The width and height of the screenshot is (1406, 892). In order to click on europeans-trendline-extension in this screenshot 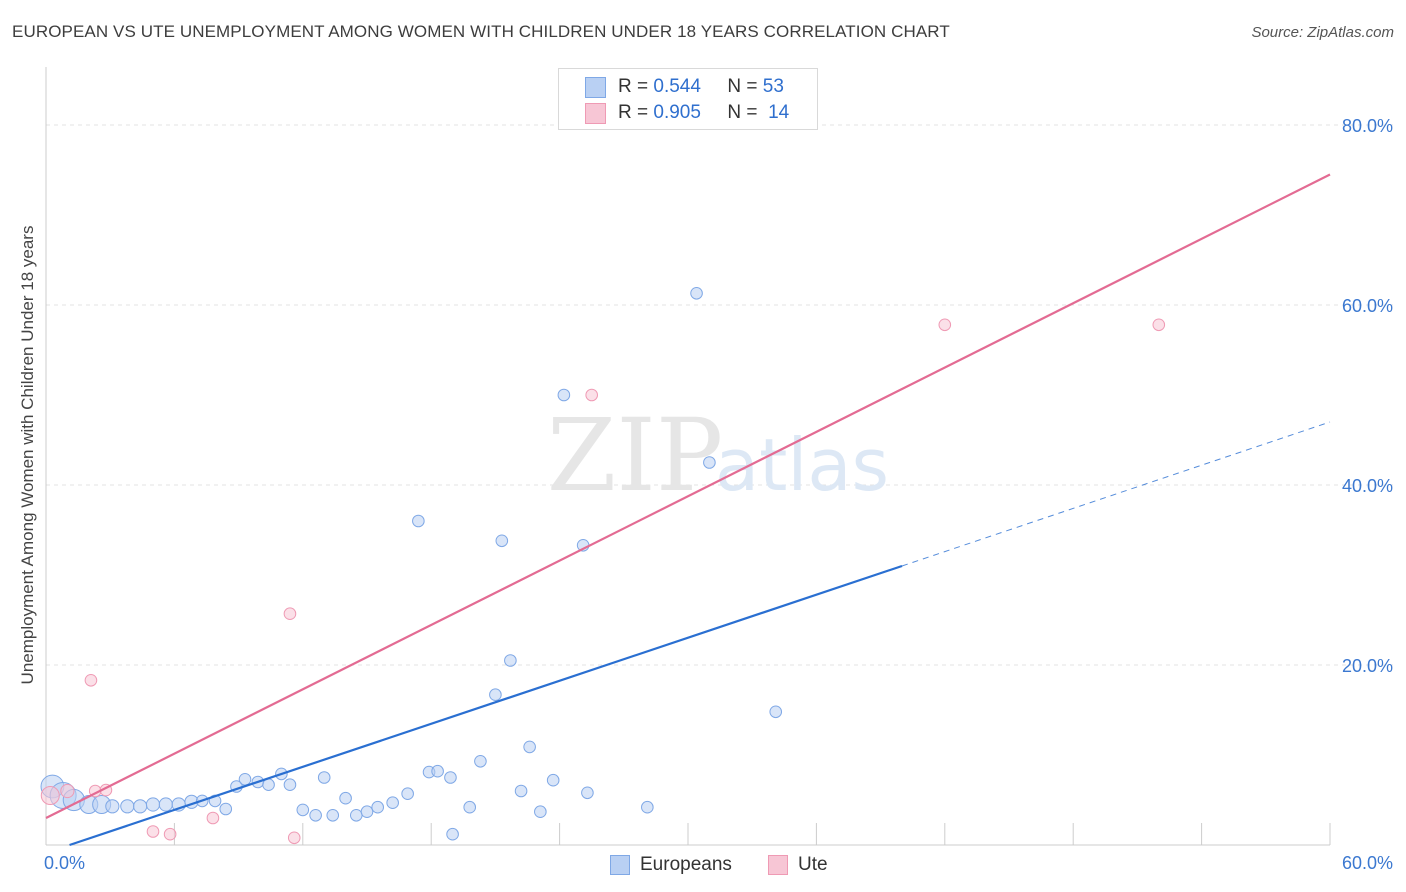, I will do `click(1116, 494)`.